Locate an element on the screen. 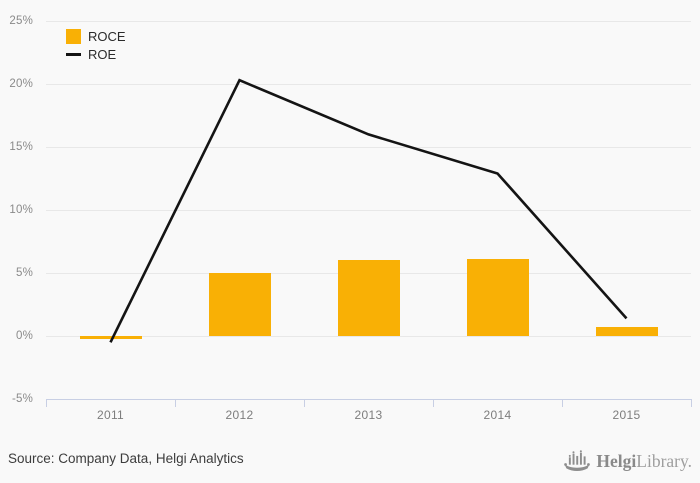  y-tick-label: 25% is located at coordinates (21, 21).